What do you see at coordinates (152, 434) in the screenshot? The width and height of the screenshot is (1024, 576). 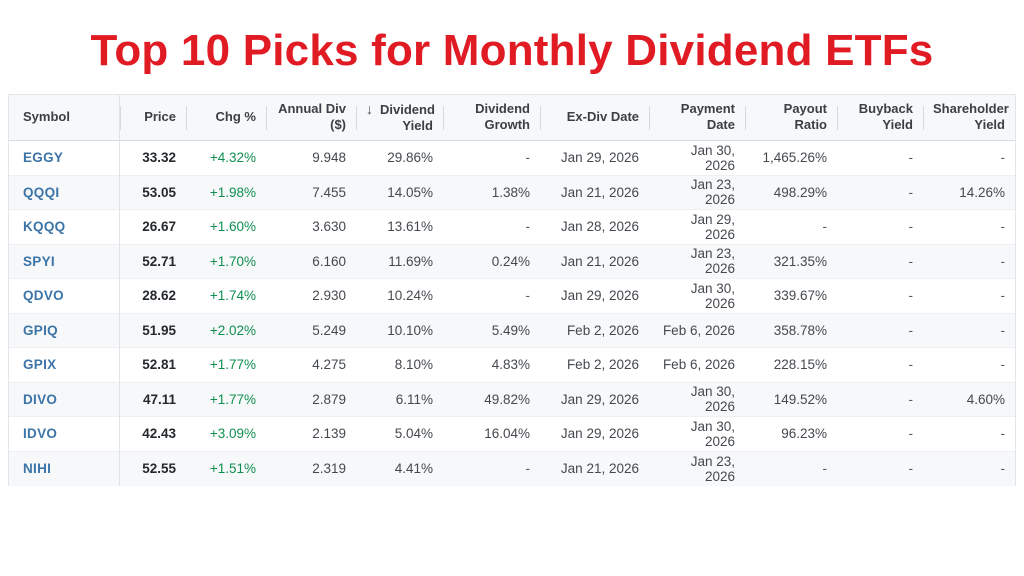 I see `cell-price: 42.43` at bounding box center [152, 434].